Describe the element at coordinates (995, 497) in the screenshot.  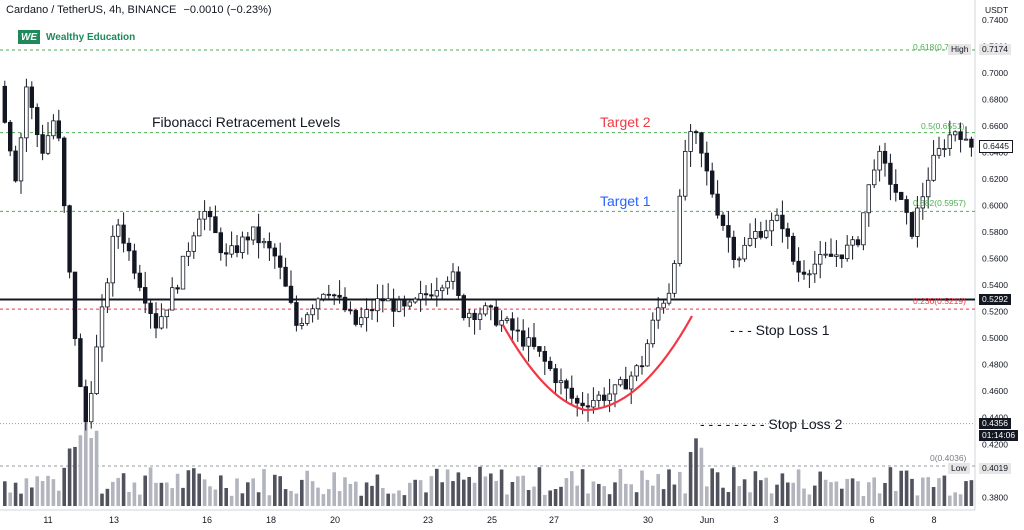
I see `y-tick-label: 0.3800` at that location.